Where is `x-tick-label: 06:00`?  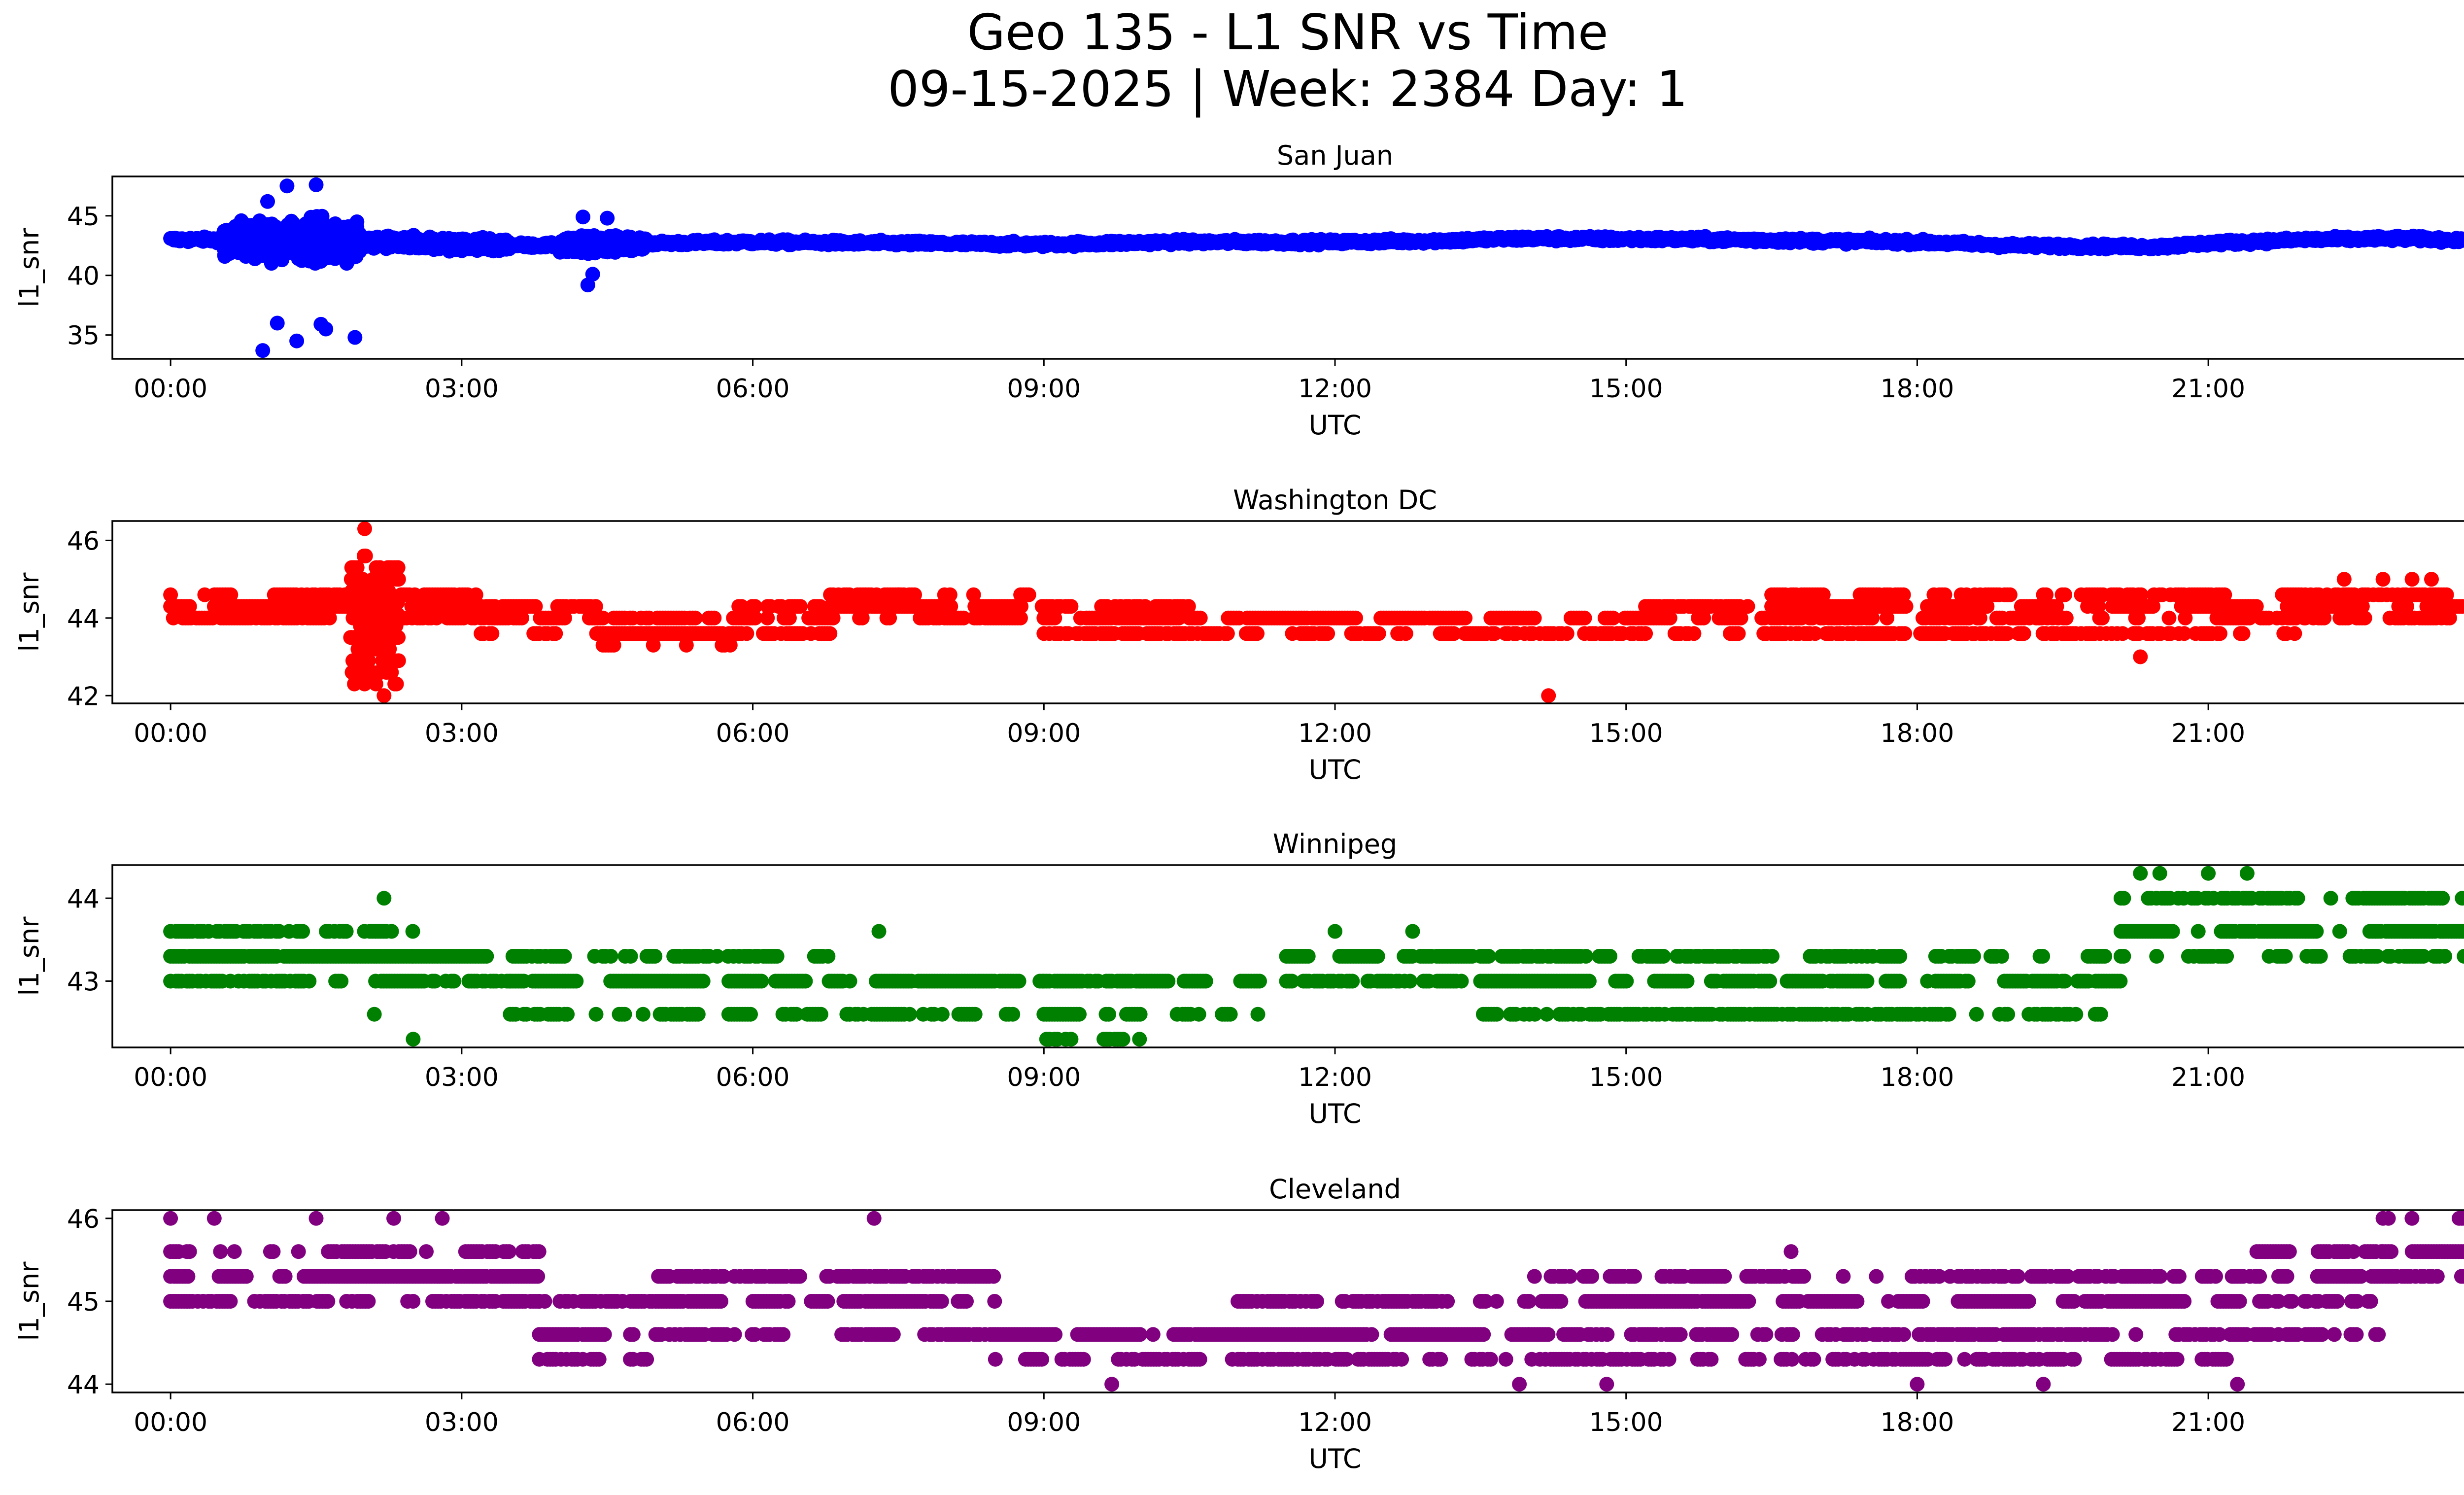 x-tick-label: 06:00 is located at coordinates (753, 389).